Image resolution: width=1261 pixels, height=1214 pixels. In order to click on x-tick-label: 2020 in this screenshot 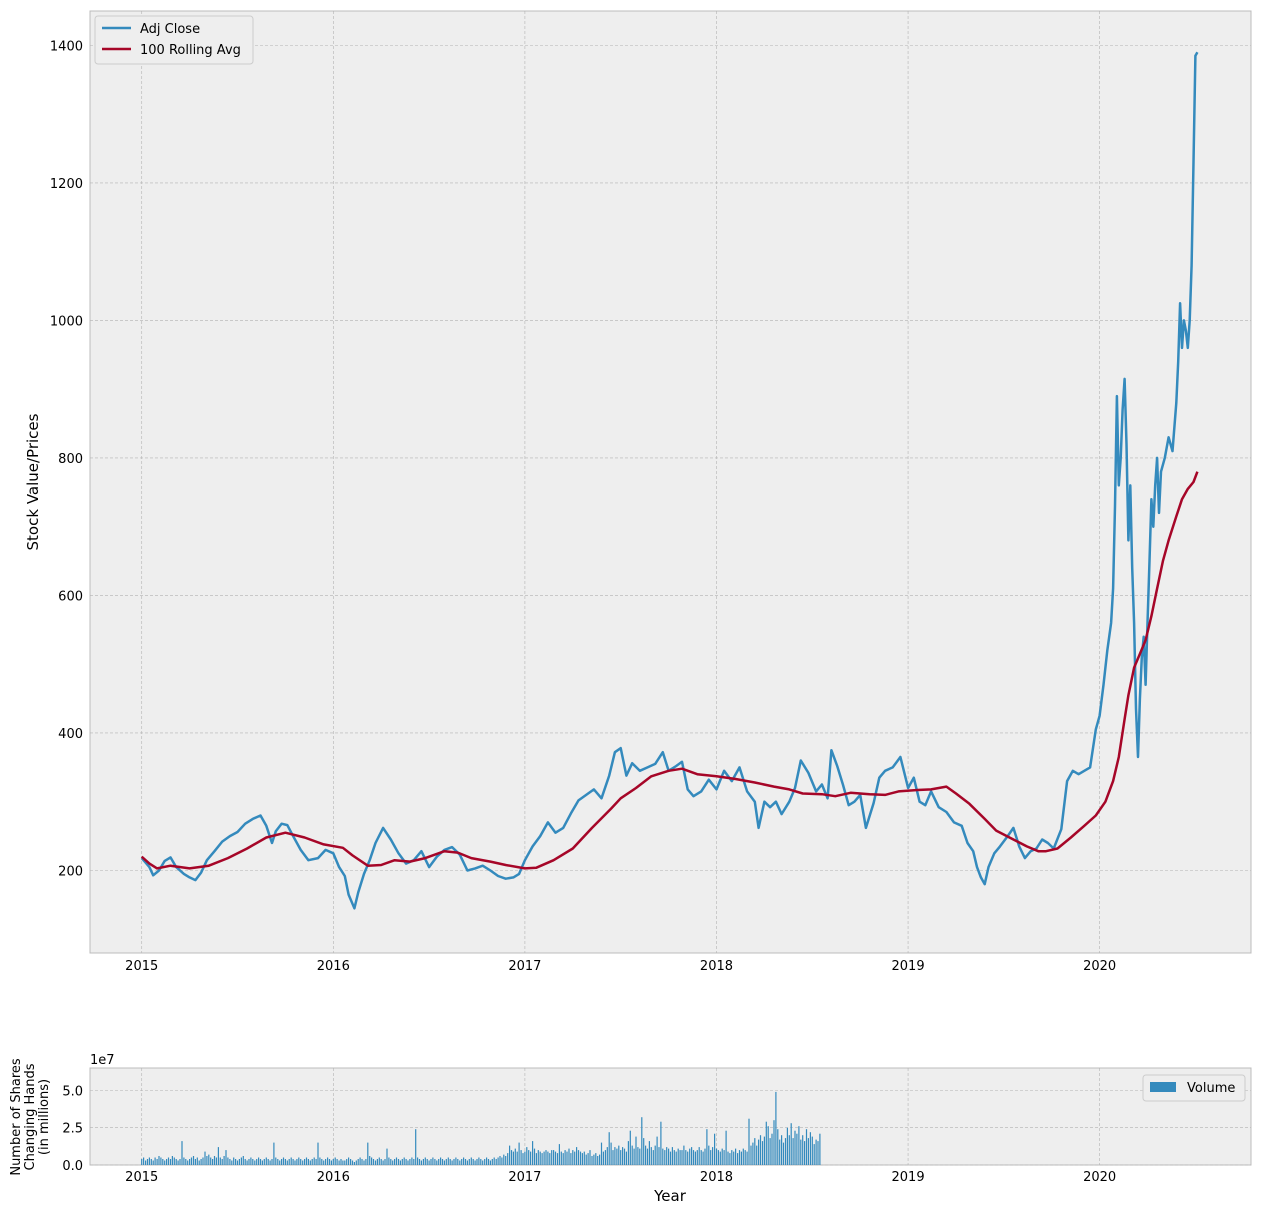, I will do `click(1099, 966)`.